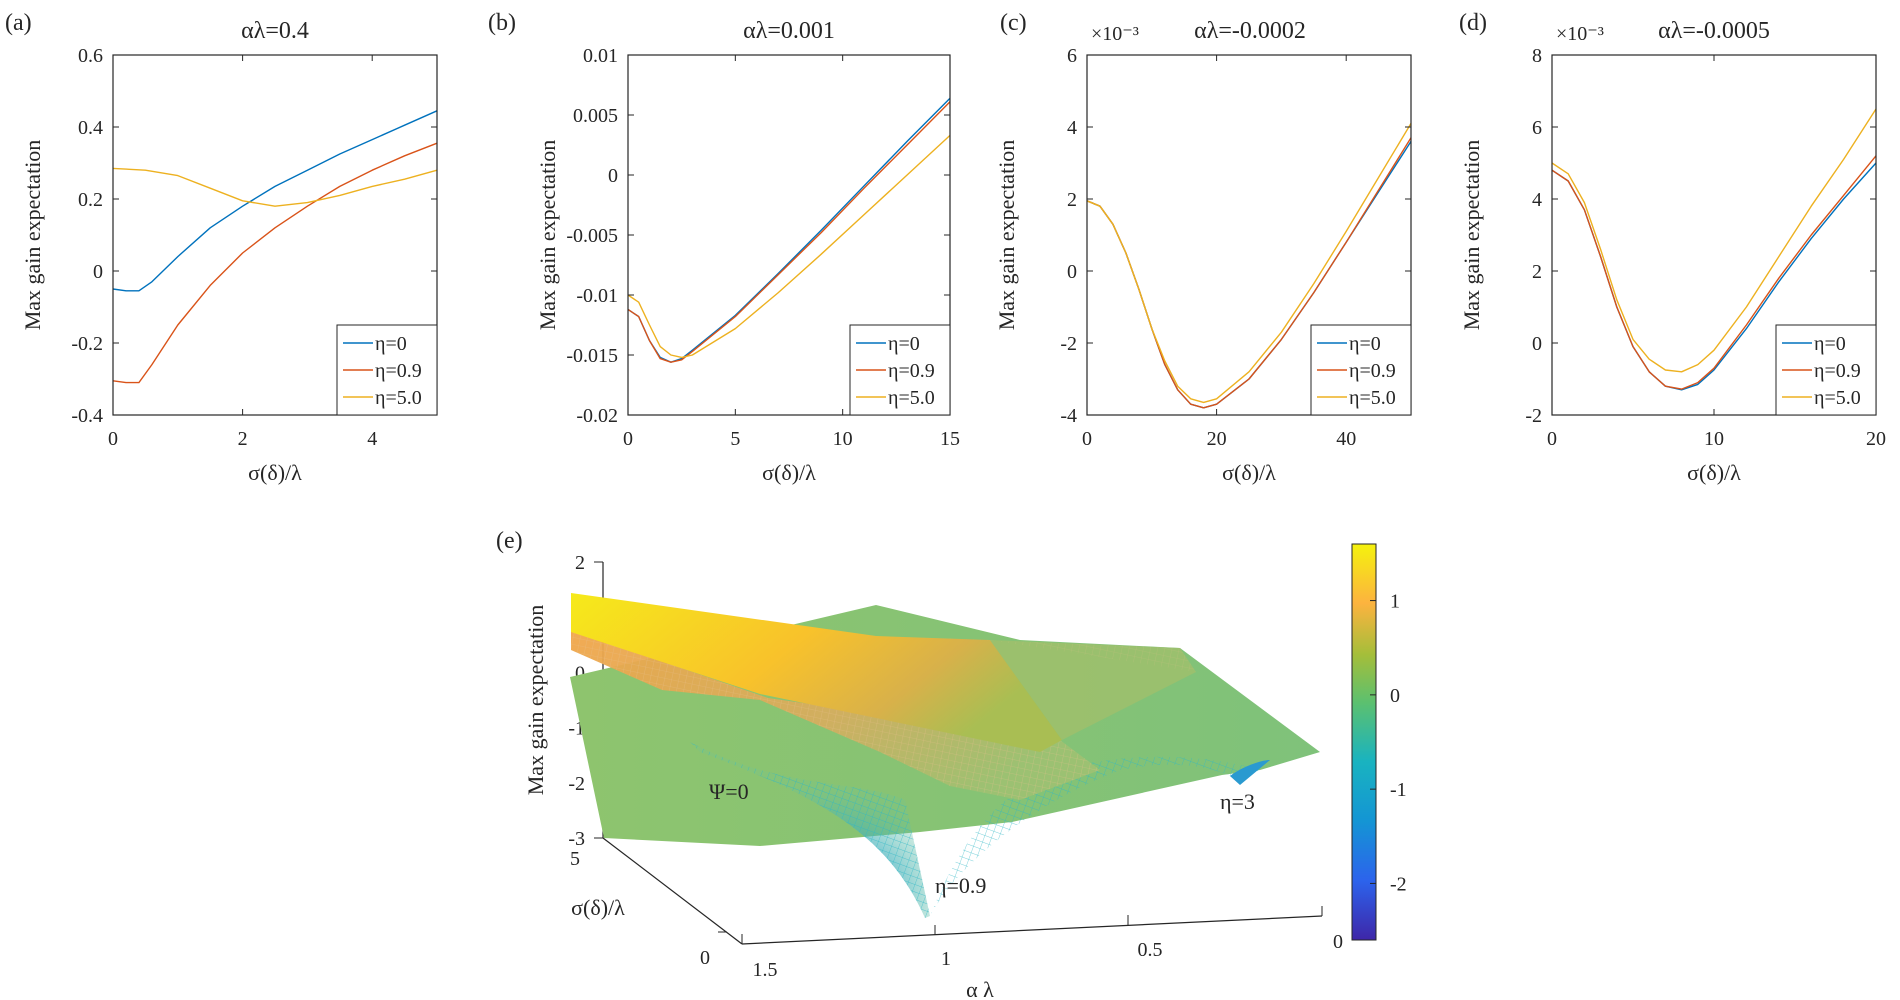 The height and width of the screenshot is (1000, 1900). Describe the element at coordinates (946, 959) in the screenshot. I see `x-tick: 1` at that location.